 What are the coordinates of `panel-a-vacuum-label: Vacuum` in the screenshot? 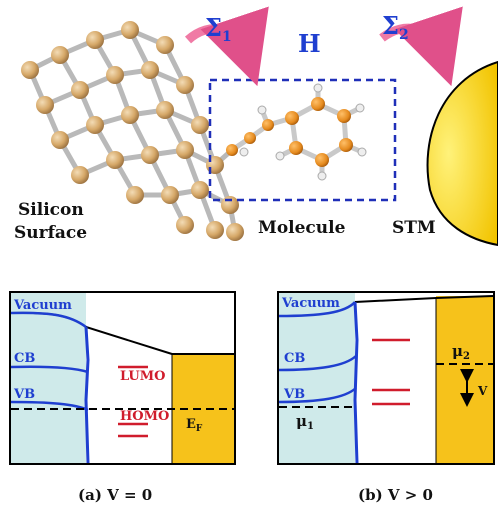 It's located at (42, 305).